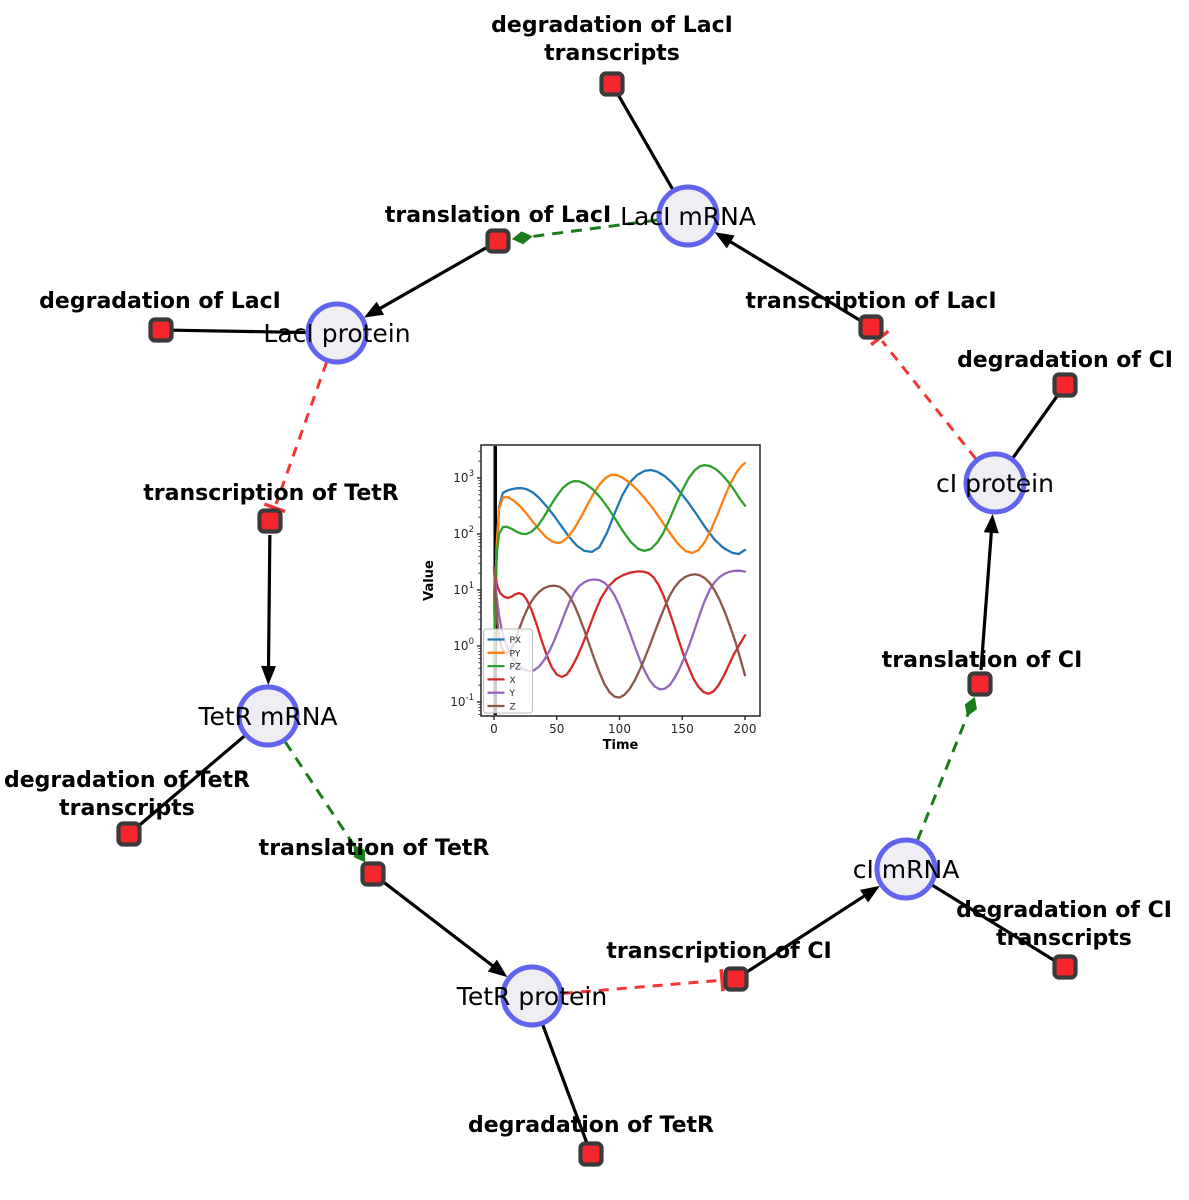  What do you see at coordinates (612, 84) in the screenshot?
I see `reaction-node-deg_laci_tx` at bounding box center [612, 84].